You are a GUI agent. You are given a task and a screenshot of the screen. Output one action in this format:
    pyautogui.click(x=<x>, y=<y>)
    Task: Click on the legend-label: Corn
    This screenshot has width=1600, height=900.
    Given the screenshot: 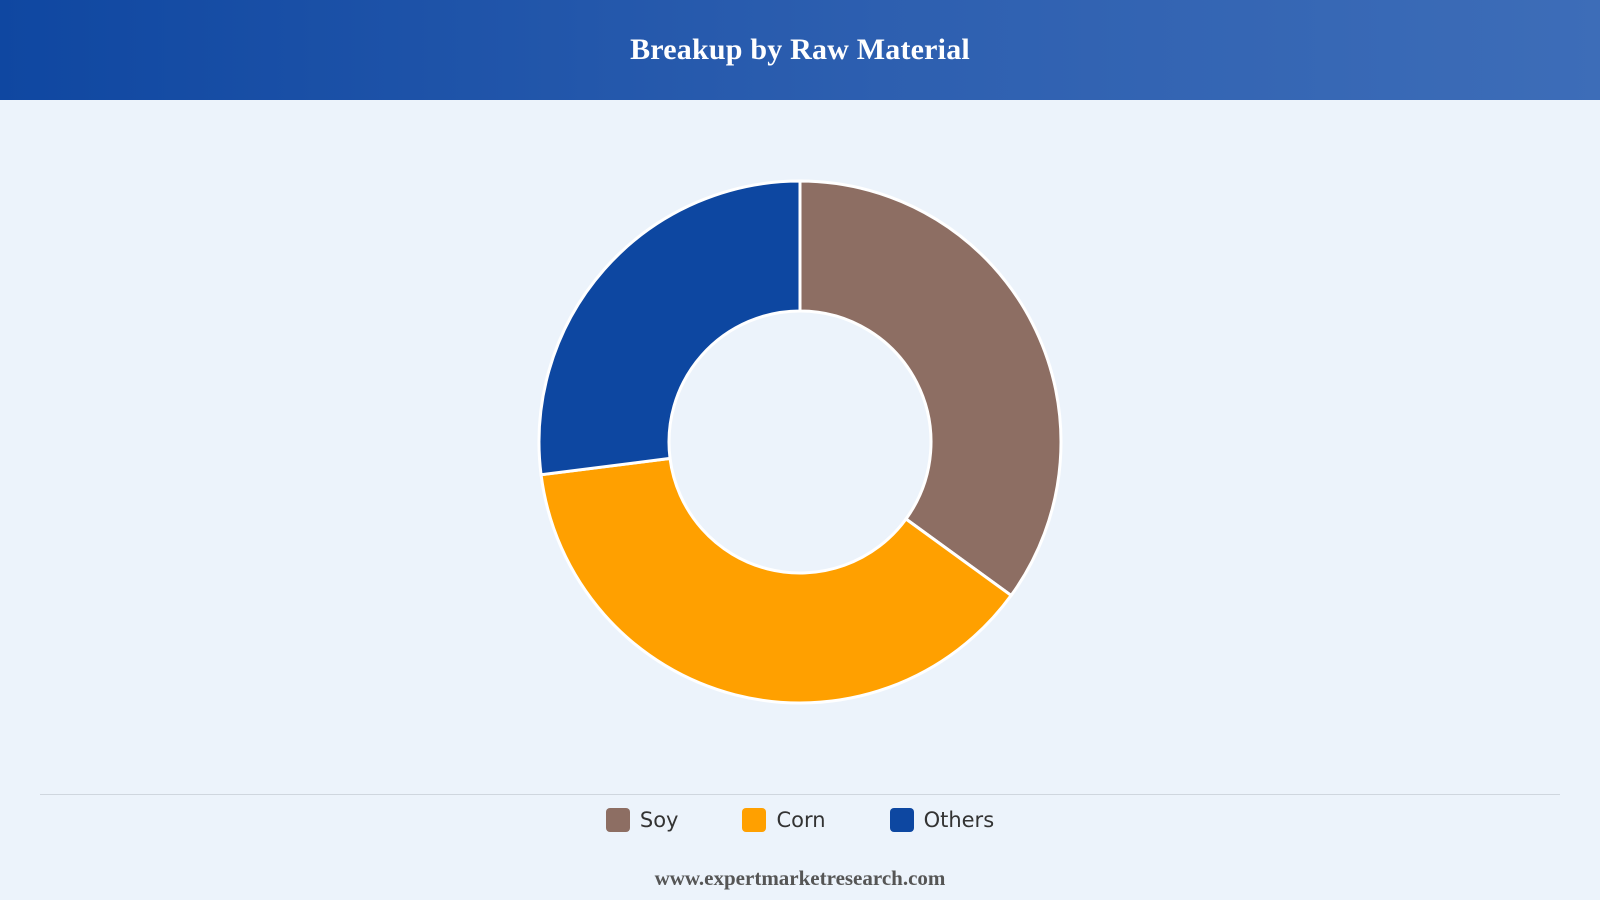 What is the action you would take?
    pyautogui.click(x=801, y=820)
    